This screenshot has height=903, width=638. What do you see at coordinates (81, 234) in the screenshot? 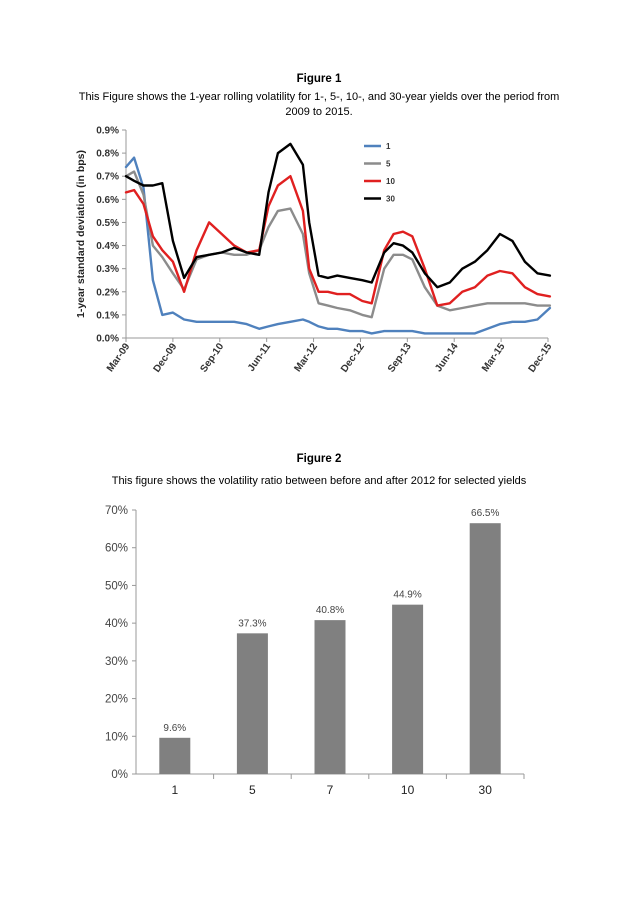
I see `y-axis-label: 1-year standard deviation (in bps)` at bounding box center [81, 234].